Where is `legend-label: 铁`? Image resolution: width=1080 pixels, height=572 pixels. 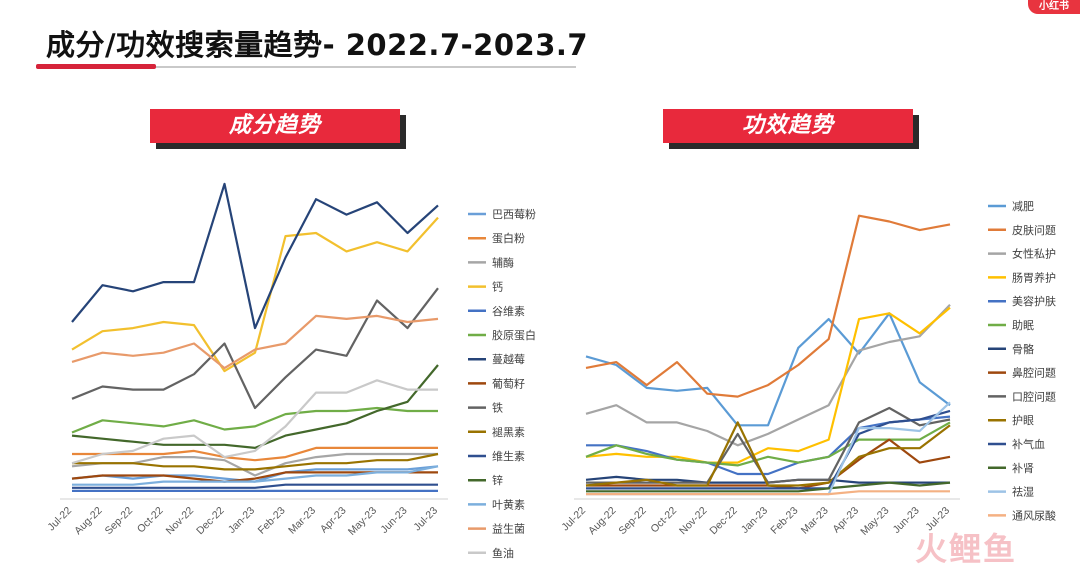 legend-label: 铁 is located at coordinates (497, 408).